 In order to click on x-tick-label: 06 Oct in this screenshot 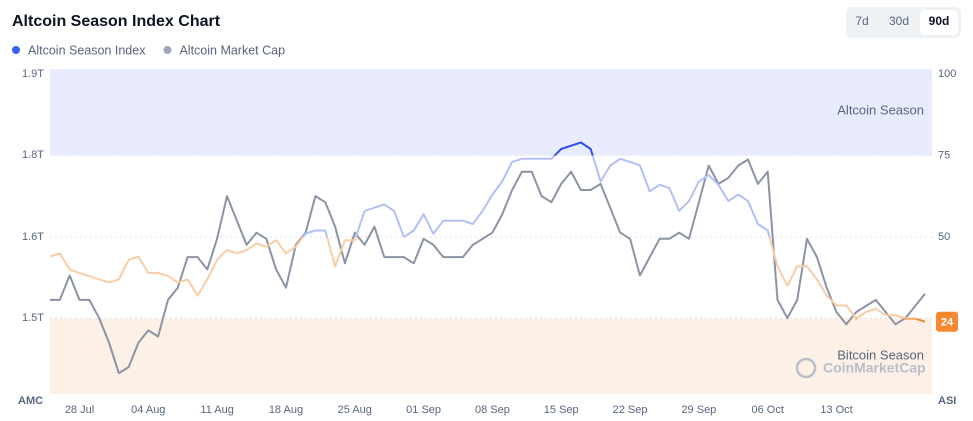, I will do `click(767, 410)`.